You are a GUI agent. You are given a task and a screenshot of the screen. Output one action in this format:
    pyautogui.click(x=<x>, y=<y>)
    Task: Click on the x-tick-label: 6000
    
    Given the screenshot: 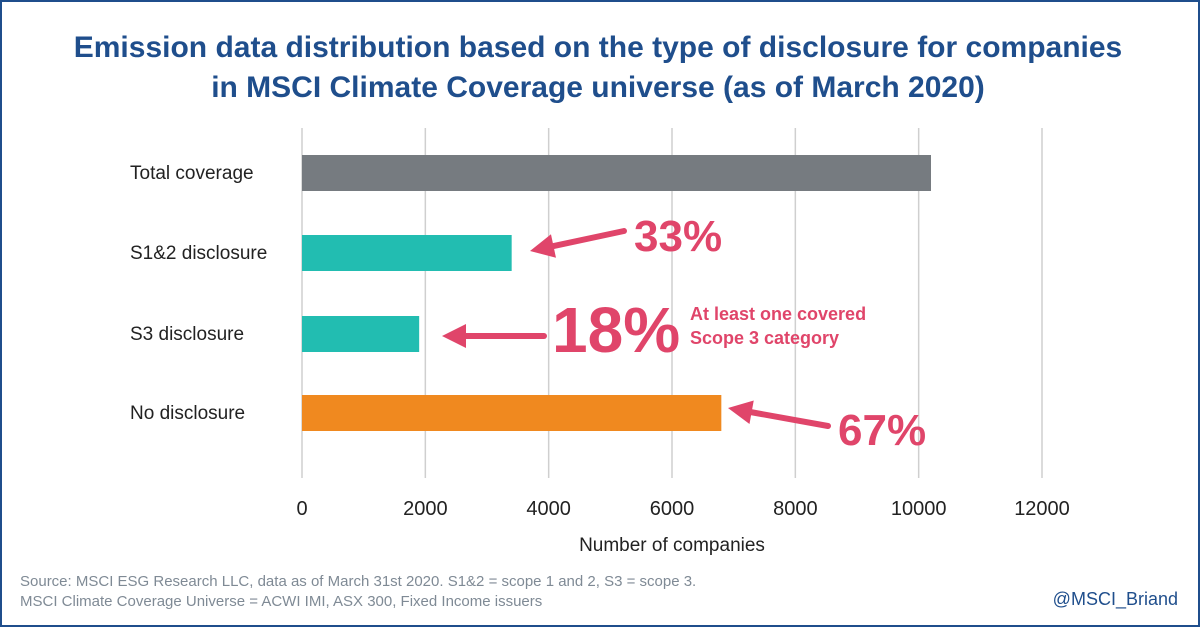 What is the action you would take?
    pyautogui.click(x=672, y=509)
    